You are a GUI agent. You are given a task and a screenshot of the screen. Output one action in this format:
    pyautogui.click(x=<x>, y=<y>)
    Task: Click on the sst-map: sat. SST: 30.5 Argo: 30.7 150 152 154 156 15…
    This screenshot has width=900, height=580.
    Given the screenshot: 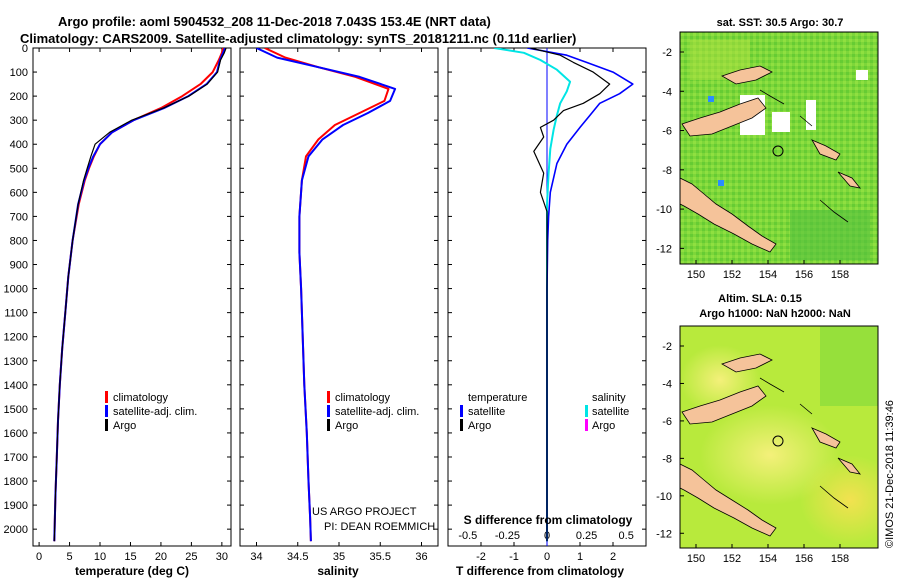 What is the action you would take?
    pyautogui.click(x=767, y=149)
    